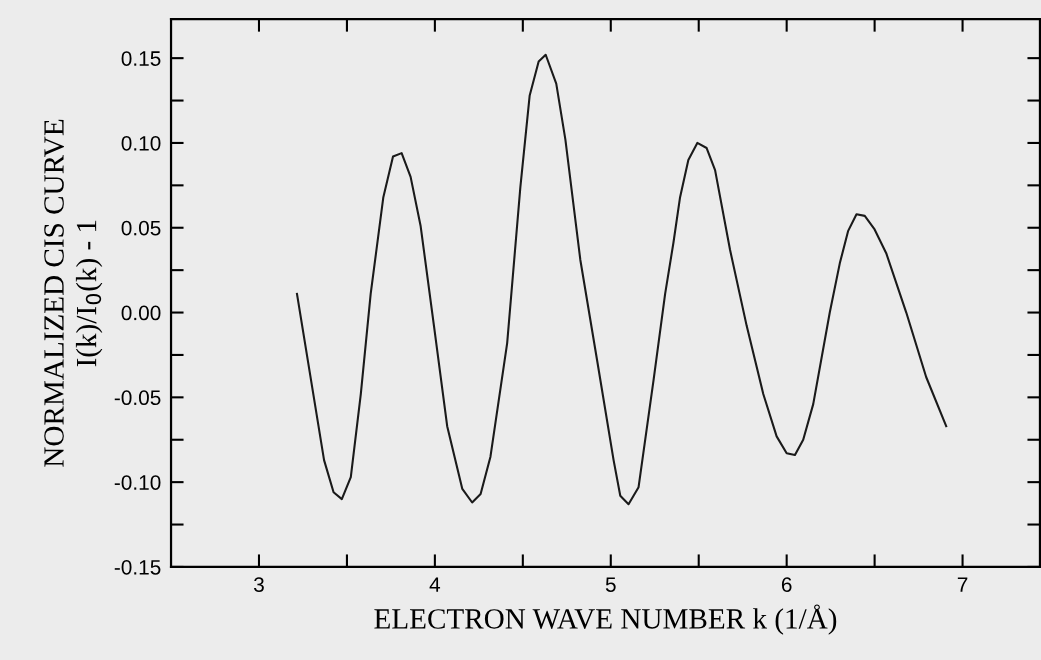 The image size is (1041, 660). What do you see at coordinates (962, 584) in the screenshot?
I see `x-tick-label: 7` at bounding box center [962, 584].